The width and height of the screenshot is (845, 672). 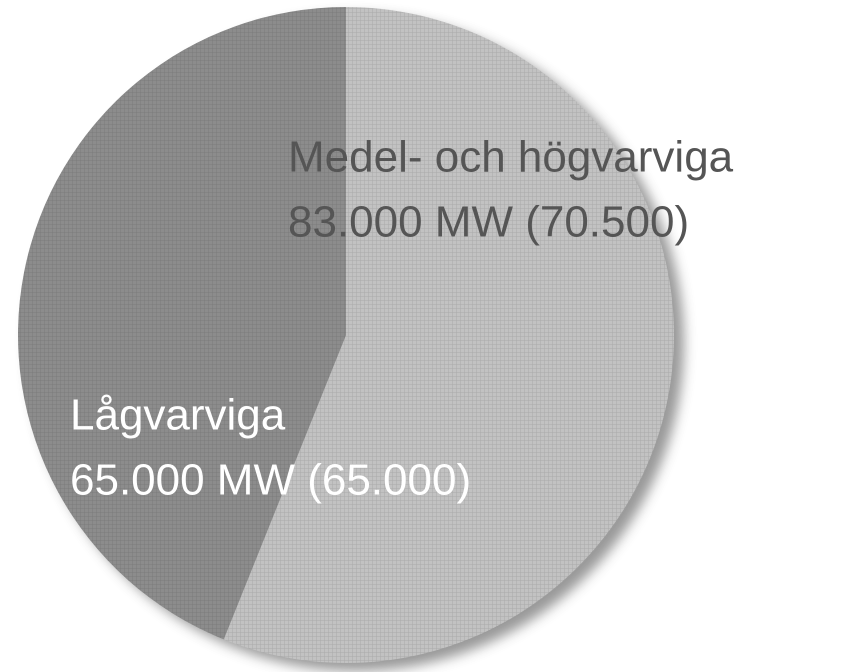 I want to click on slice-value-label: 65.000 MW (65.000), so click(x=270, y=480).